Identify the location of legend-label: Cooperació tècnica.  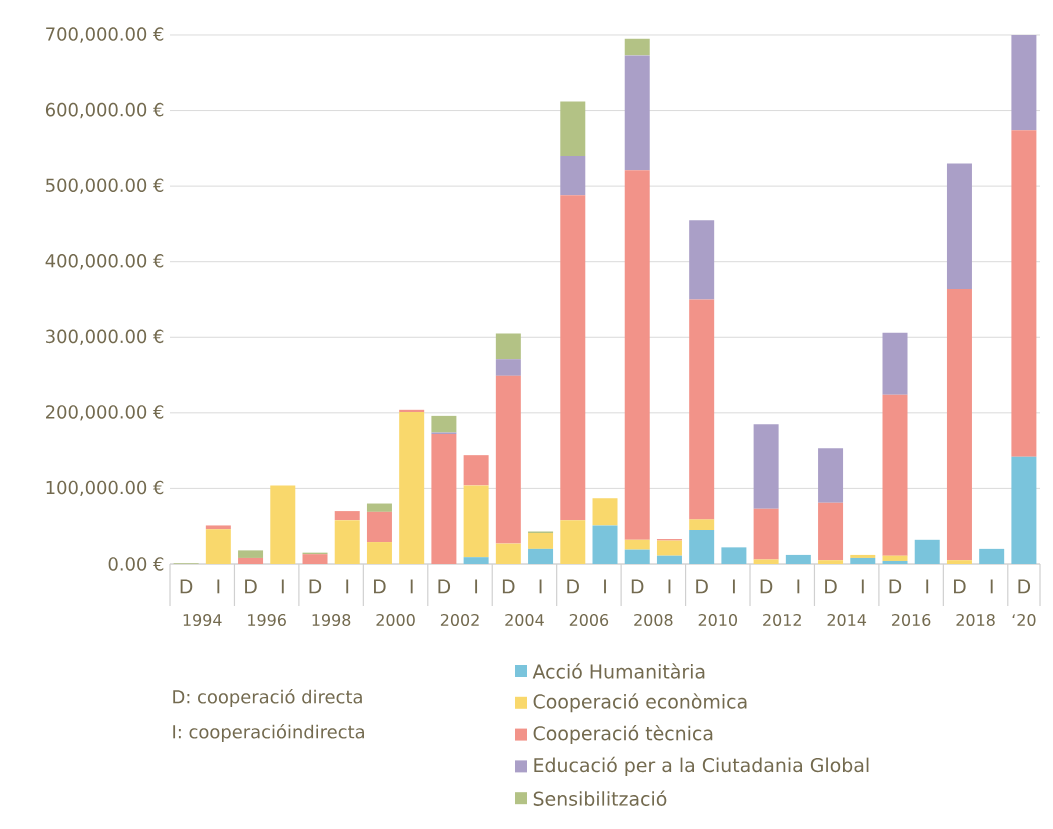
(623, 735).